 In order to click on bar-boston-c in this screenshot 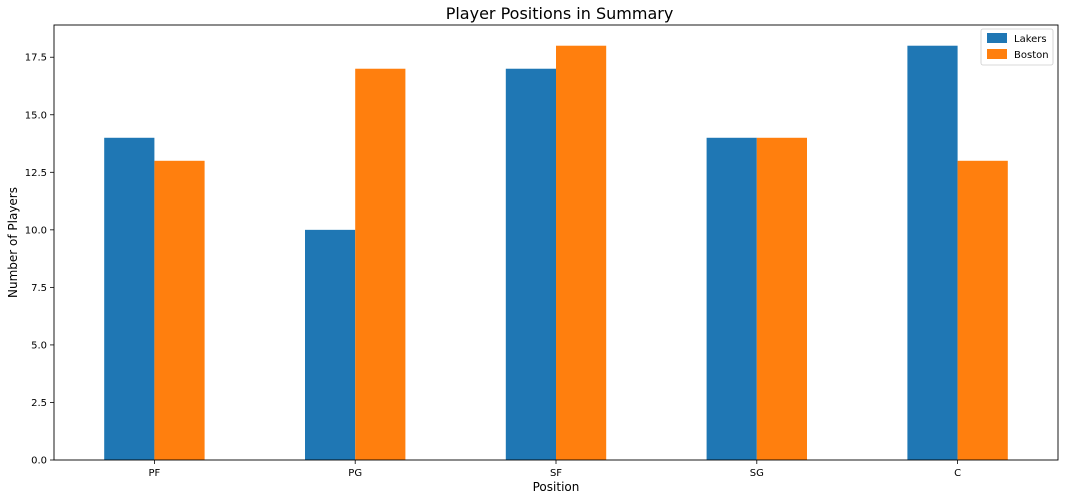, I will do `click(982, 310)`.